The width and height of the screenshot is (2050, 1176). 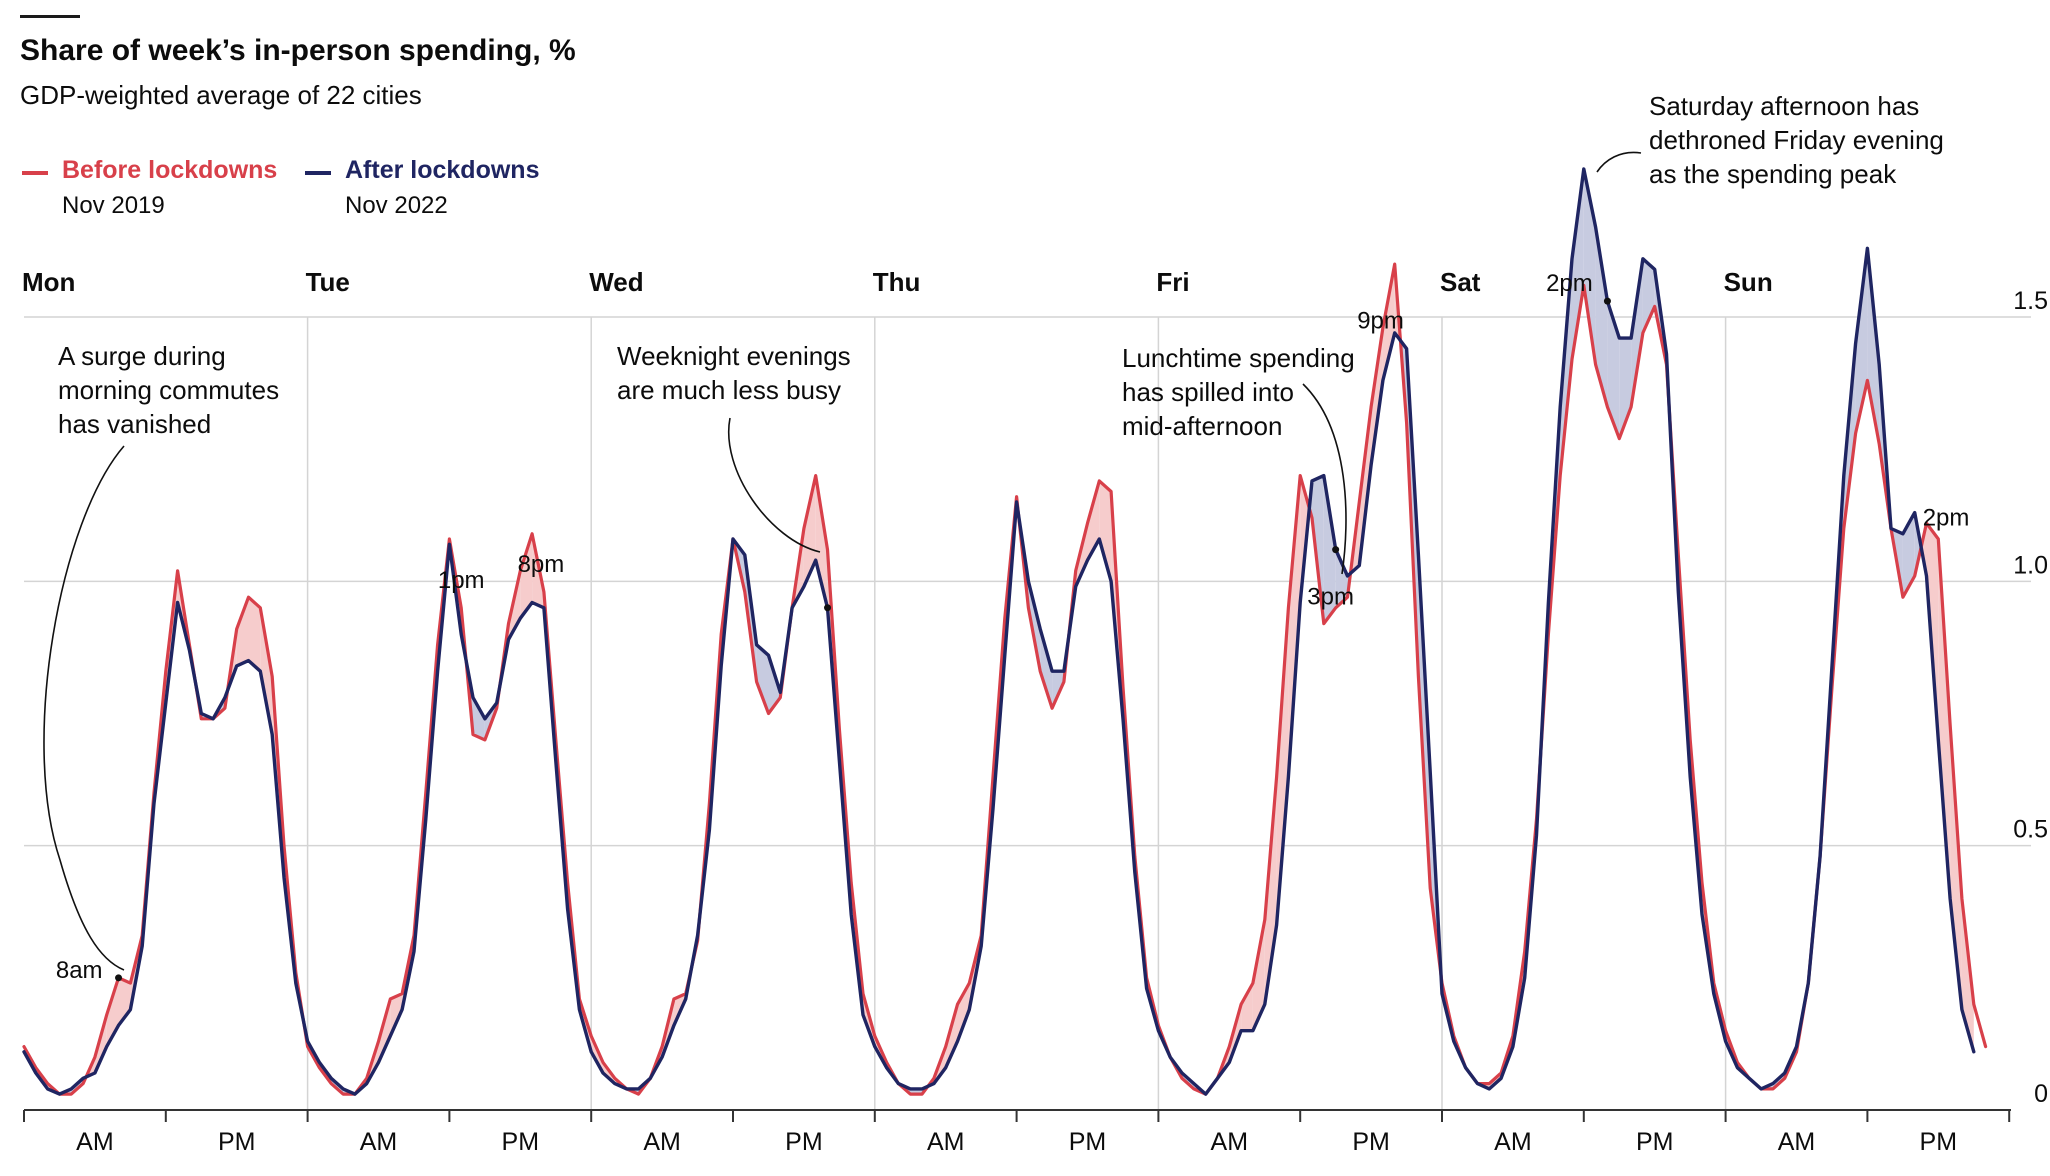 I want to click on day-label-tue: Tue, so click(x=328, y=282).